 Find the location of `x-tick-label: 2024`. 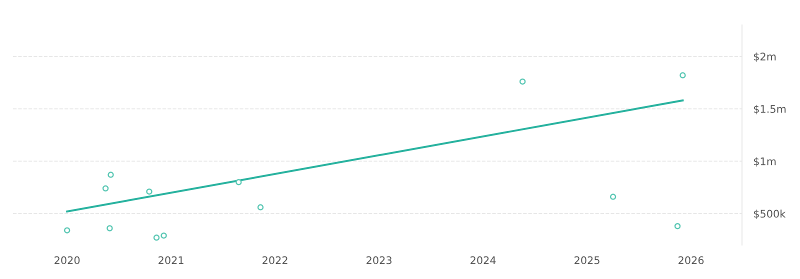

x-tick-label: 2024 is located at coordinates (483, 260).